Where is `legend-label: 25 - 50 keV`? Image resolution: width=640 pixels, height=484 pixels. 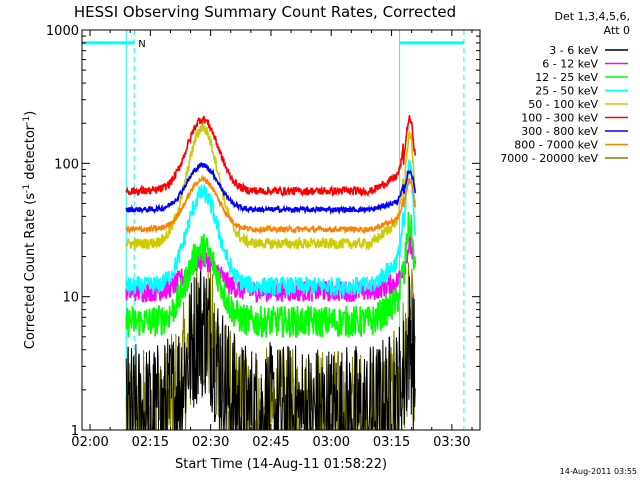 legend-label: 25 - 50 keV is located at coordinates (566, 91).